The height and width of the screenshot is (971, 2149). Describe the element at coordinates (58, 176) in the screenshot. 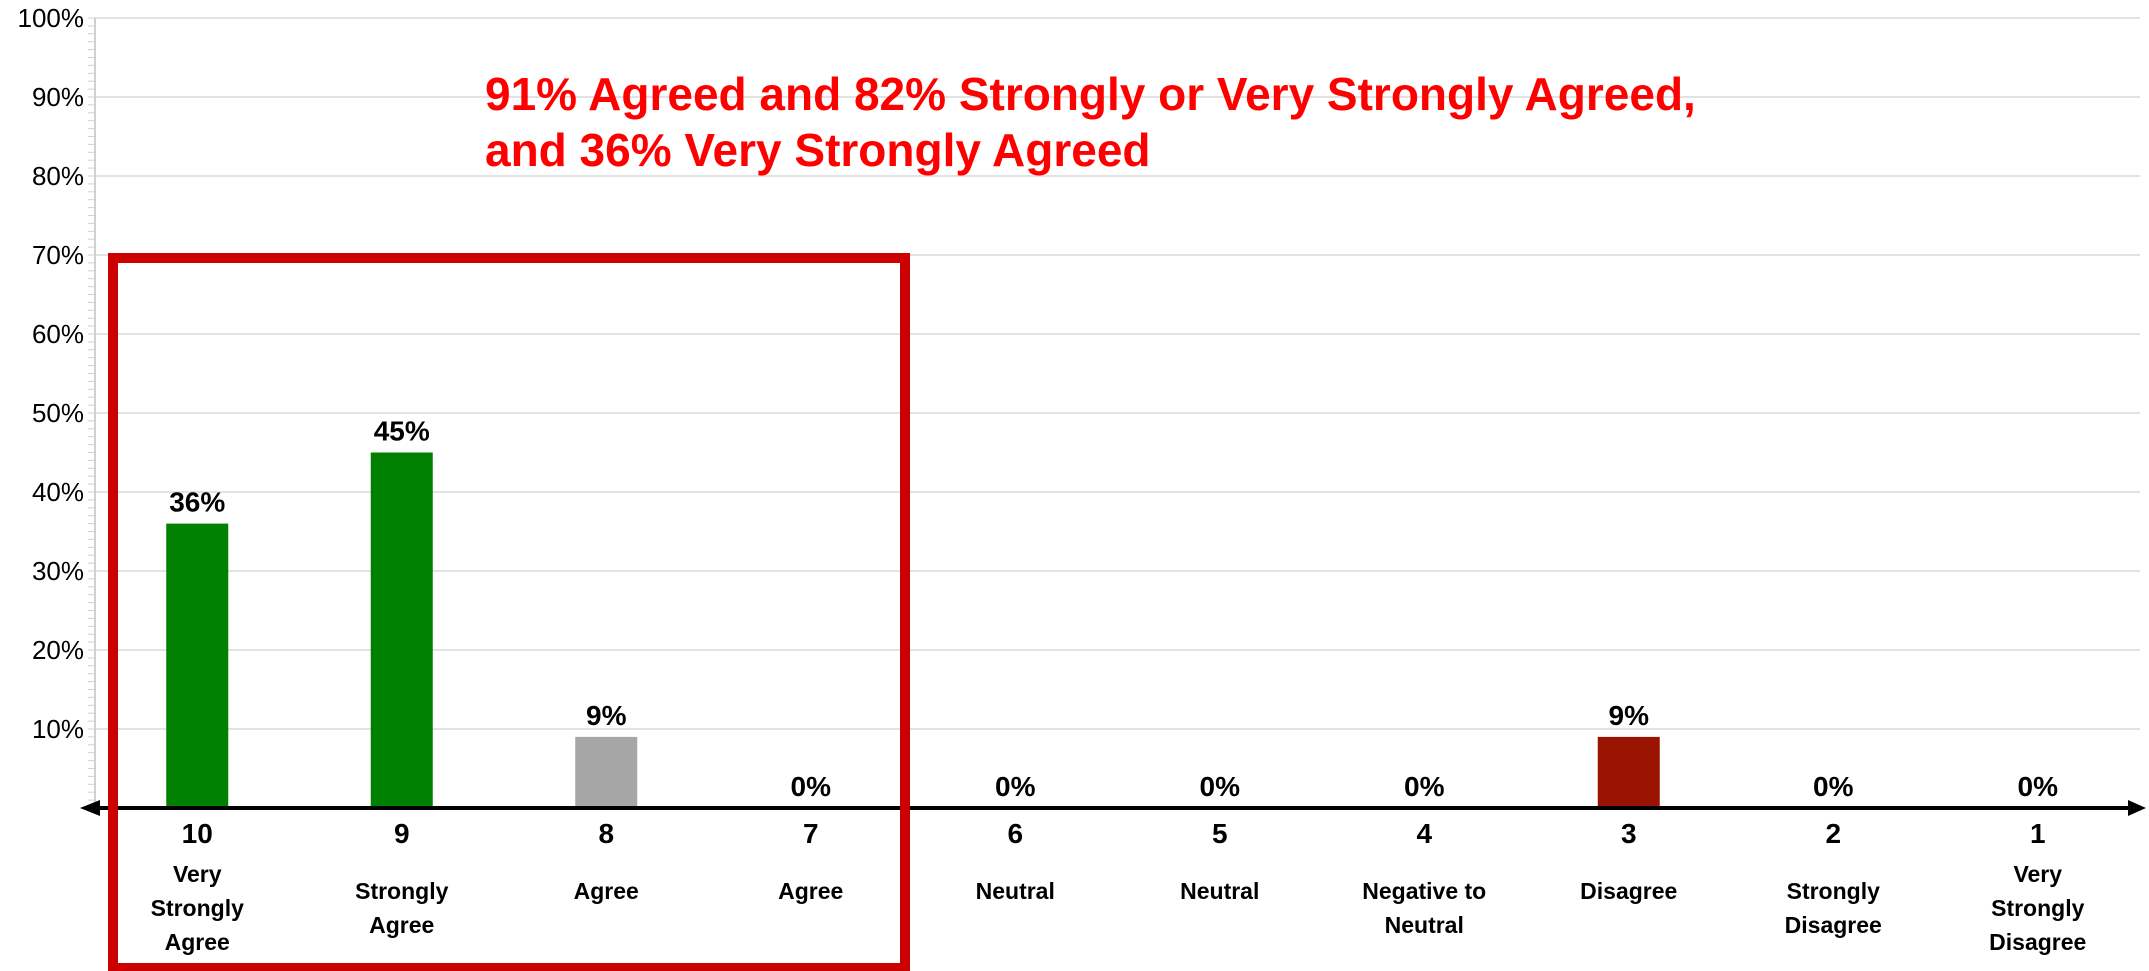

I see `y-tick-label: 80%` at that location.